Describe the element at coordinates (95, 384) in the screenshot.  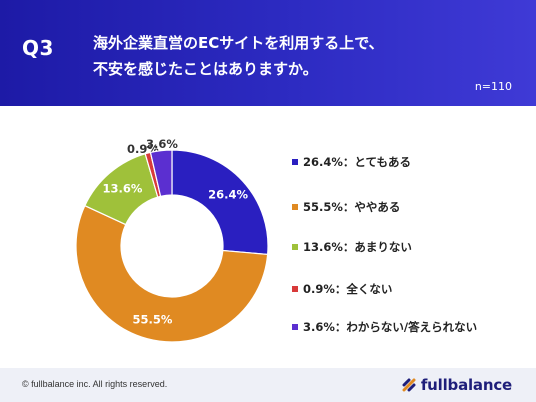
I see `copyright-text: © fullbalance inc. All rights reserved.` at that location.